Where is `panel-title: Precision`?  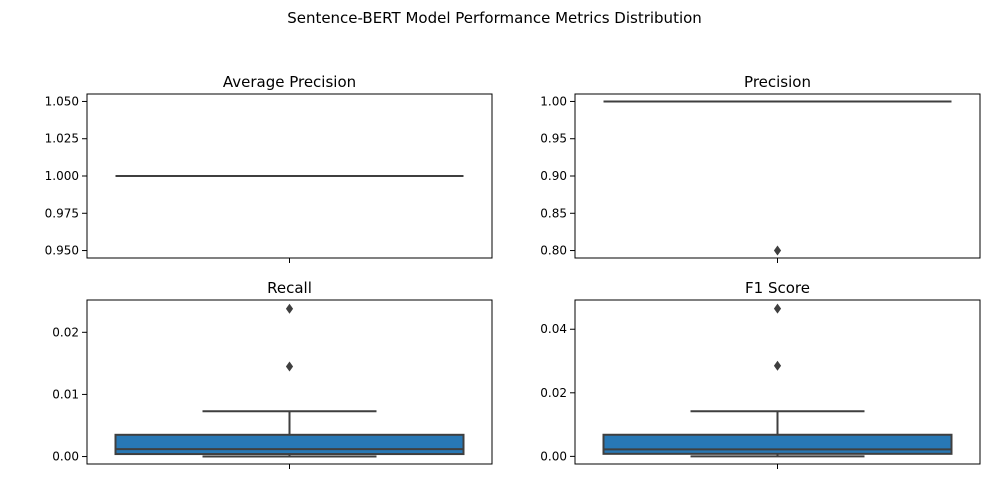
panel-title: Precision is located at coordinates (777, 82).